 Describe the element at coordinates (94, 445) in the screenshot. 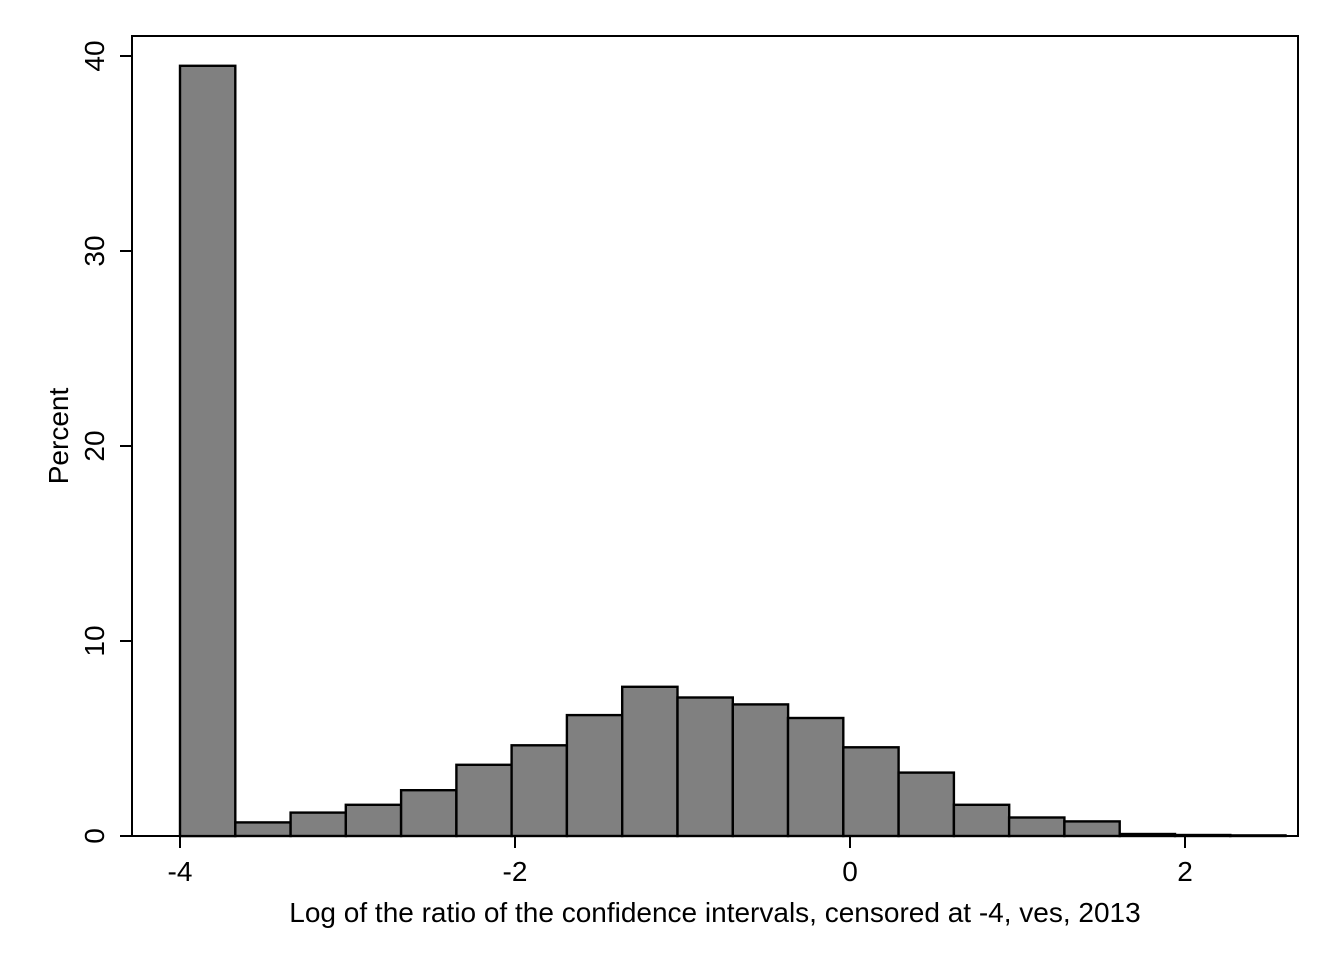

I see `y-tick-label: 20` at that location.